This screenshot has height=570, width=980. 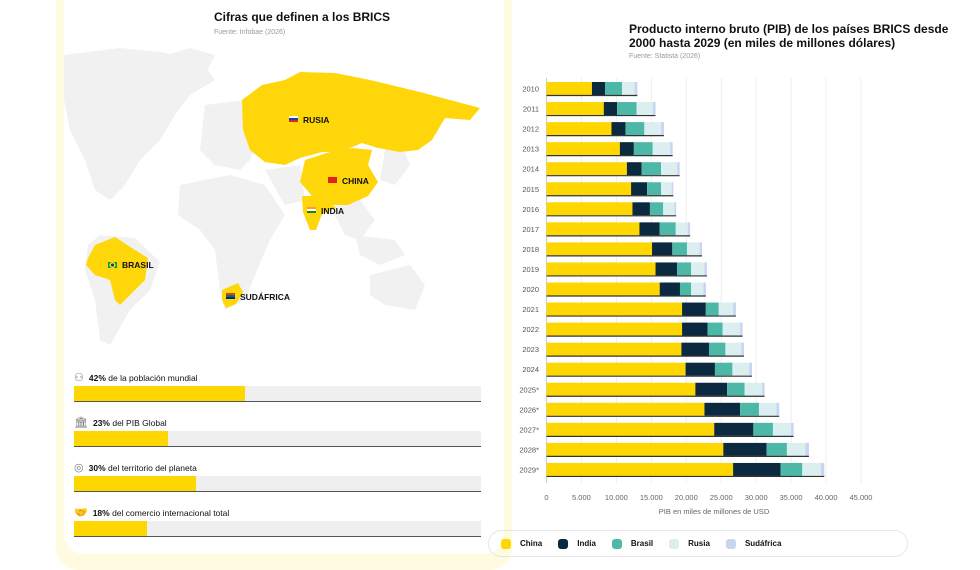 I want to click on y-category-label: 2025*, so click(x=529, y=389).